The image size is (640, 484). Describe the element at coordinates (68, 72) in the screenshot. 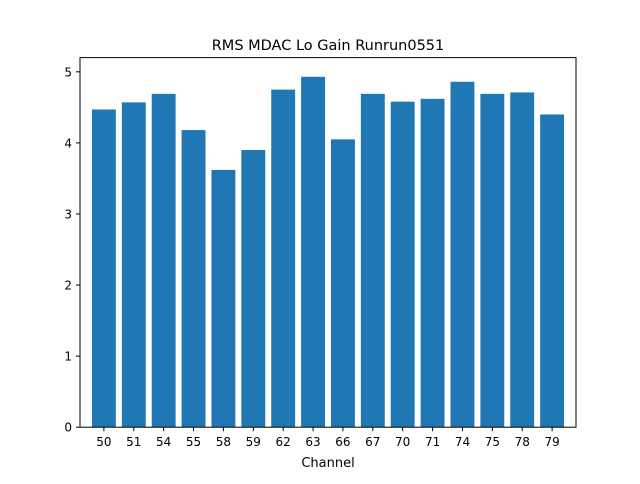

I see `y-tick-label-5: 5` at that location.